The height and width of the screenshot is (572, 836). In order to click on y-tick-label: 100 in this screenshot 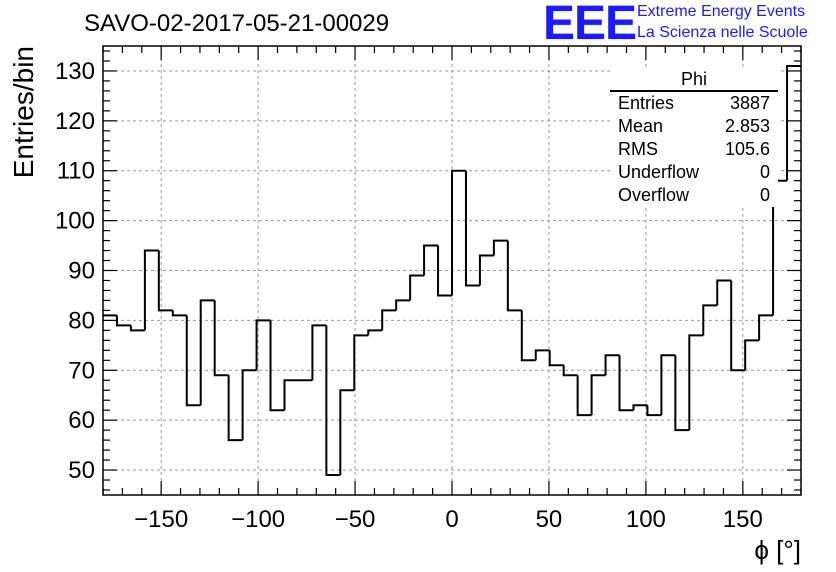, I will do `click(75, 221)`.